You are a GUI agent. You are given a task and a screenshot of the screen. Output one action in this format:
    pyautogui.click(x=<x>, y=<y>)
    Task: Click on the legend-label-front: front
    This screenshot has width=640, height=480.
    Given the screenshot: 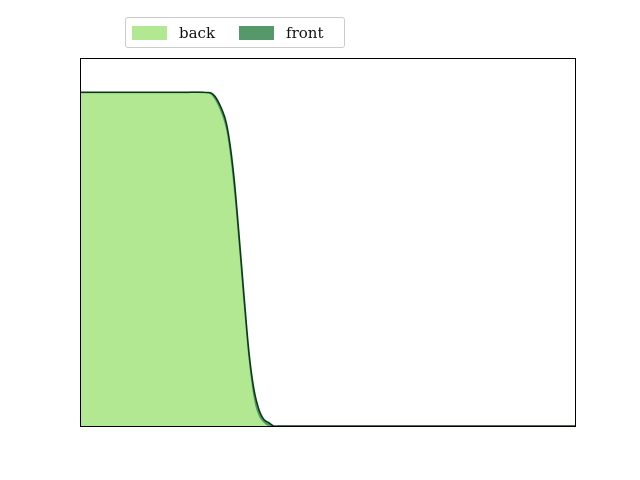 What is the action you would take?
    pyautogui.click(x=305, y=32)
    